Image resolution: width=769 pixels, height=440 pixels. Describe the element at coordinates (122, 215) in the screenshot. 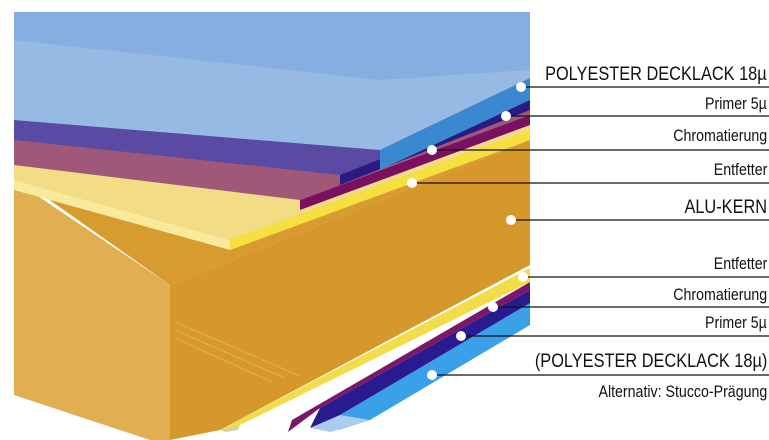

I see `top-degreaser-left` at that location.